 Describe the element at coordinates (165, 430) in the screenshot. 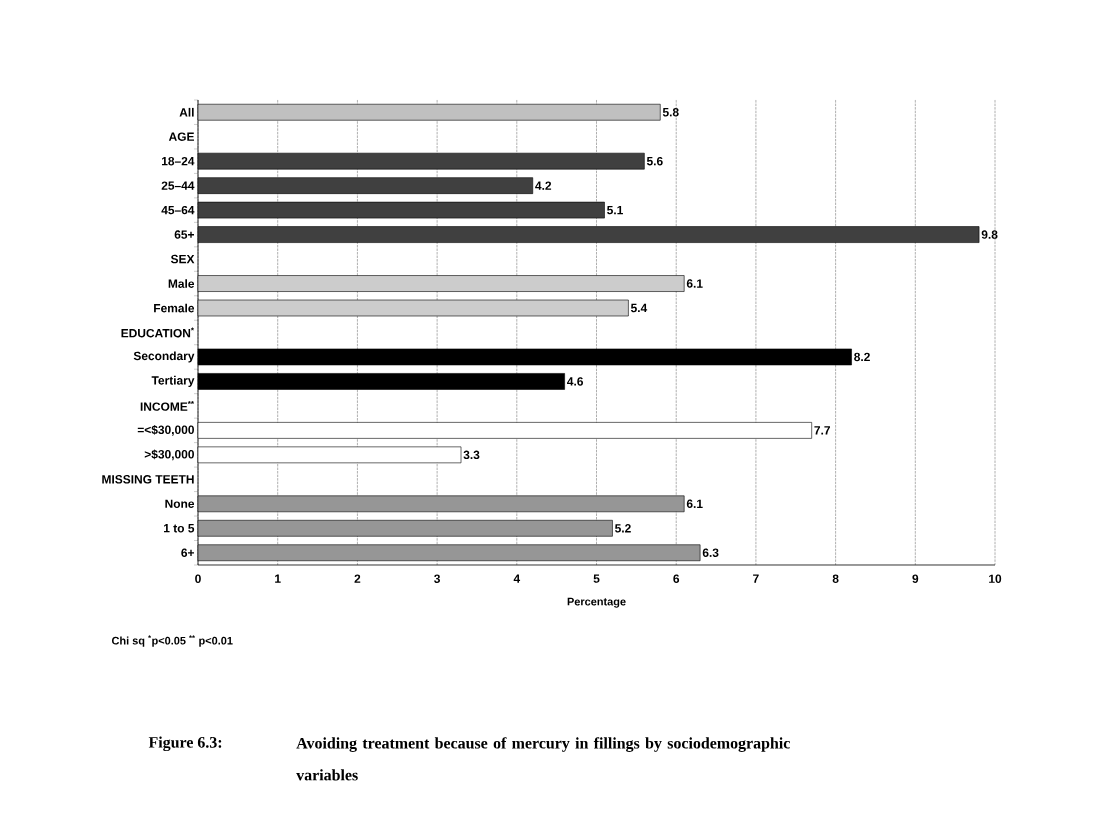

I see `y-tick-label: =<$30,000` at that location.